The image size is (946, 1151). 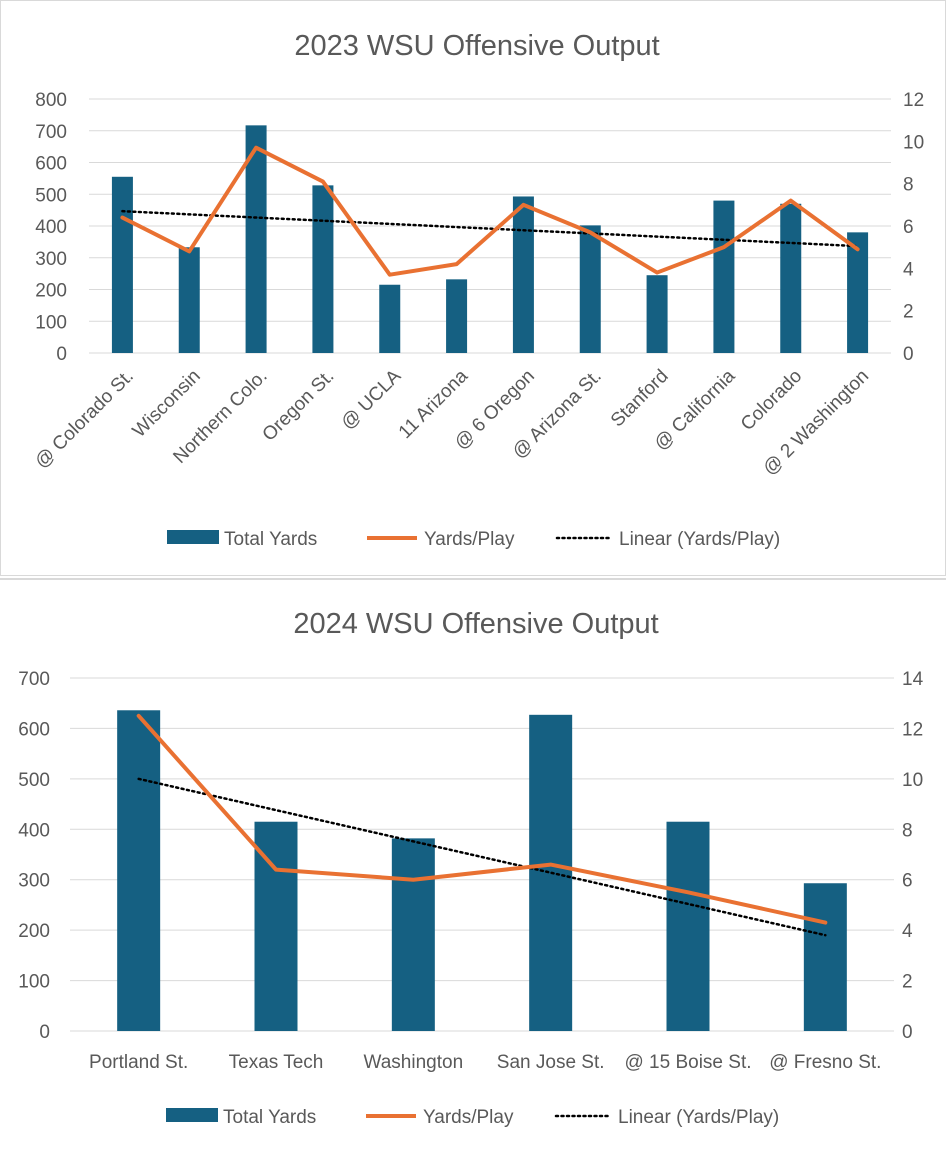 What do you see at coordinates (687, 1062) in the screenshot?
I see `x-tick-label: @ 15 Boise St.` at bounding box center [687, 1062].